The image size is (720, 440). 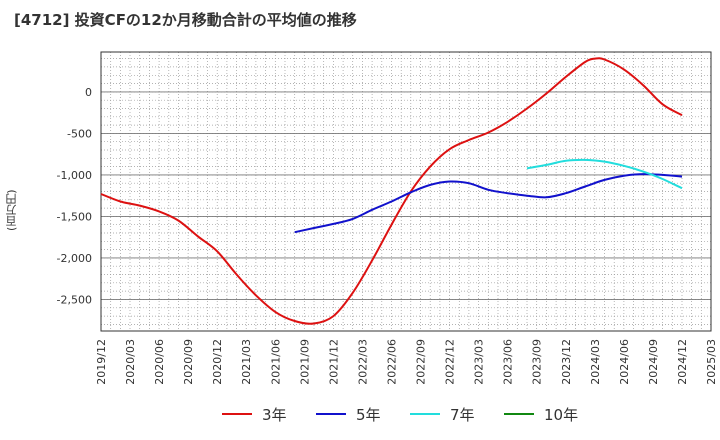 I want to click on chart-legend: 3年 5年 7年 10年, so click(x=360, y=414).